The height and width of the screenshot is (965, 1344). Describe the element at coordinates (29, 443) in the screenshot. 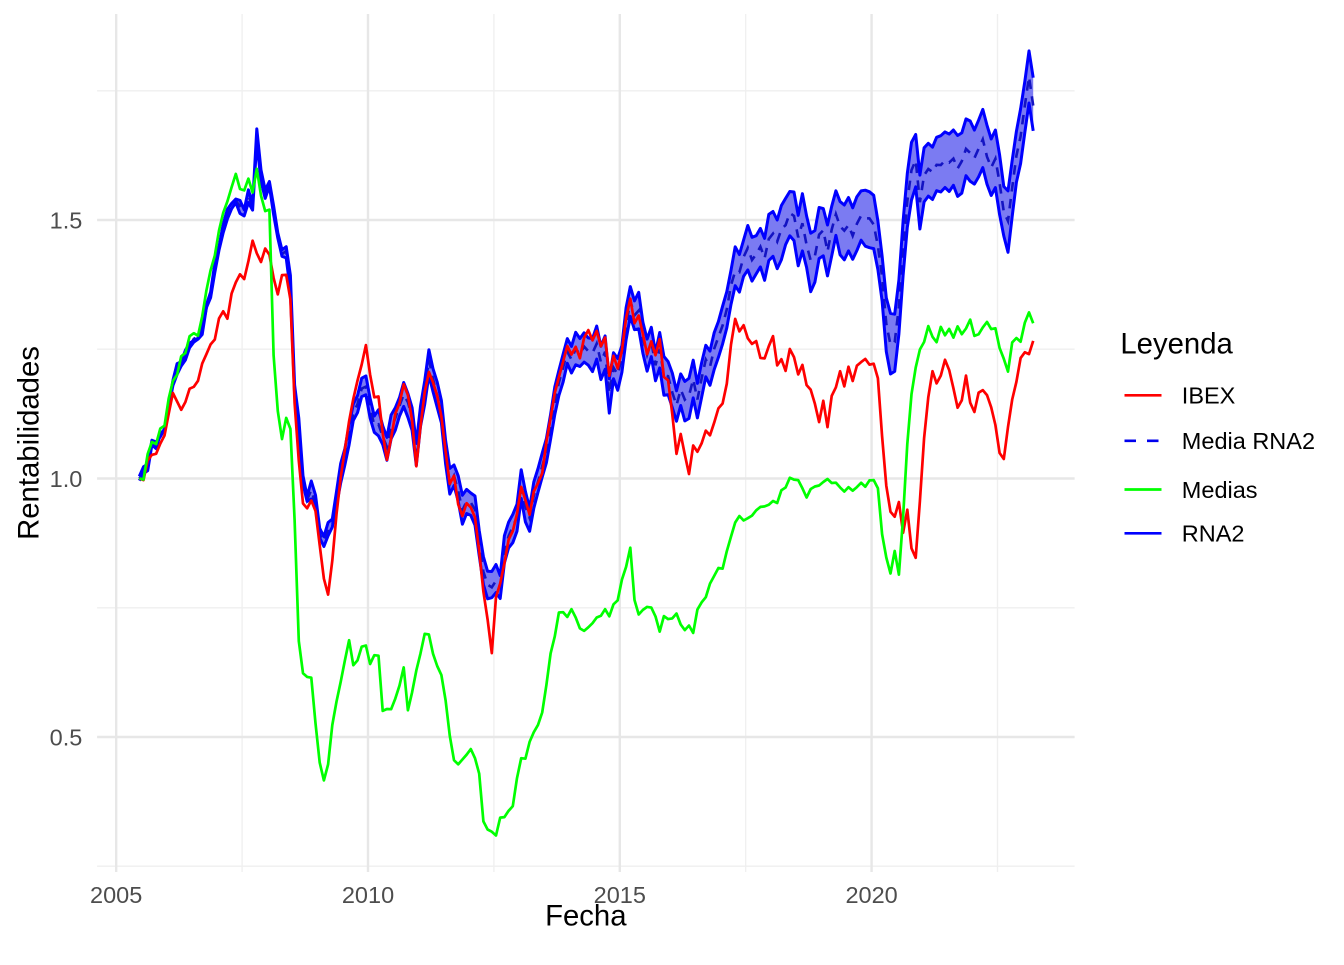

I see `svg-text: Rentabilidades` at that location.